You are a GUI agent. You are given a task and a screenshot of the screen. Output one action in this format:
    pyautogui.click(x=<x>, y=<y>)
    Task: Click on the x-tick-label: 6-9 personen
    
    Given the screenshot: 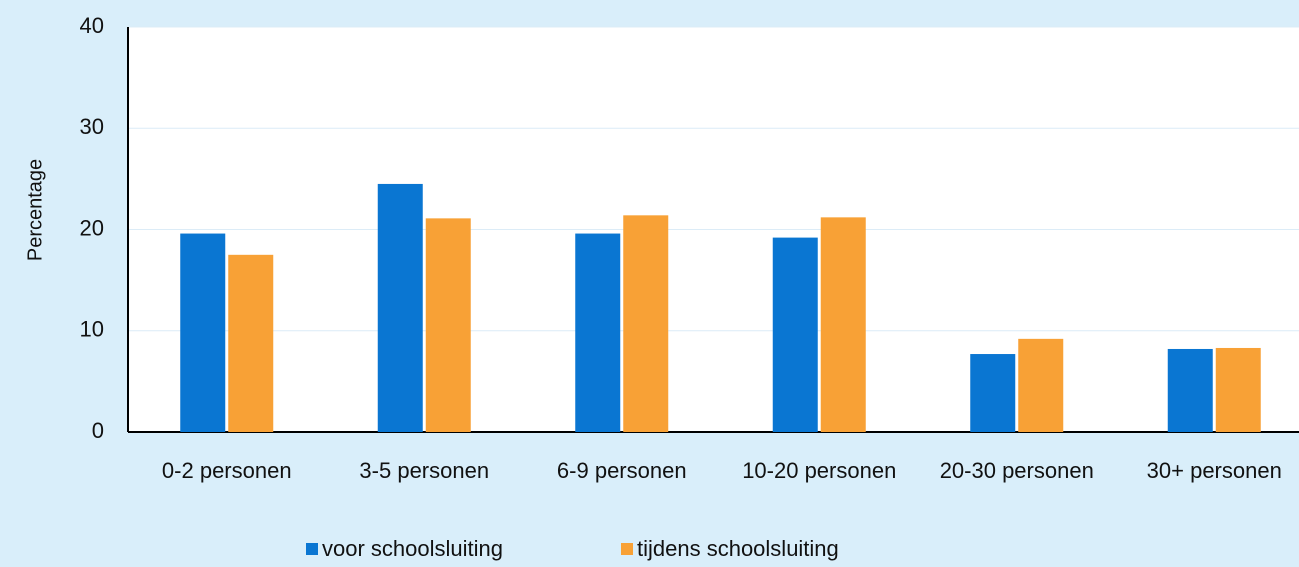 What is the action you would take?
    pyautogui.click(x=622, y=470)
    